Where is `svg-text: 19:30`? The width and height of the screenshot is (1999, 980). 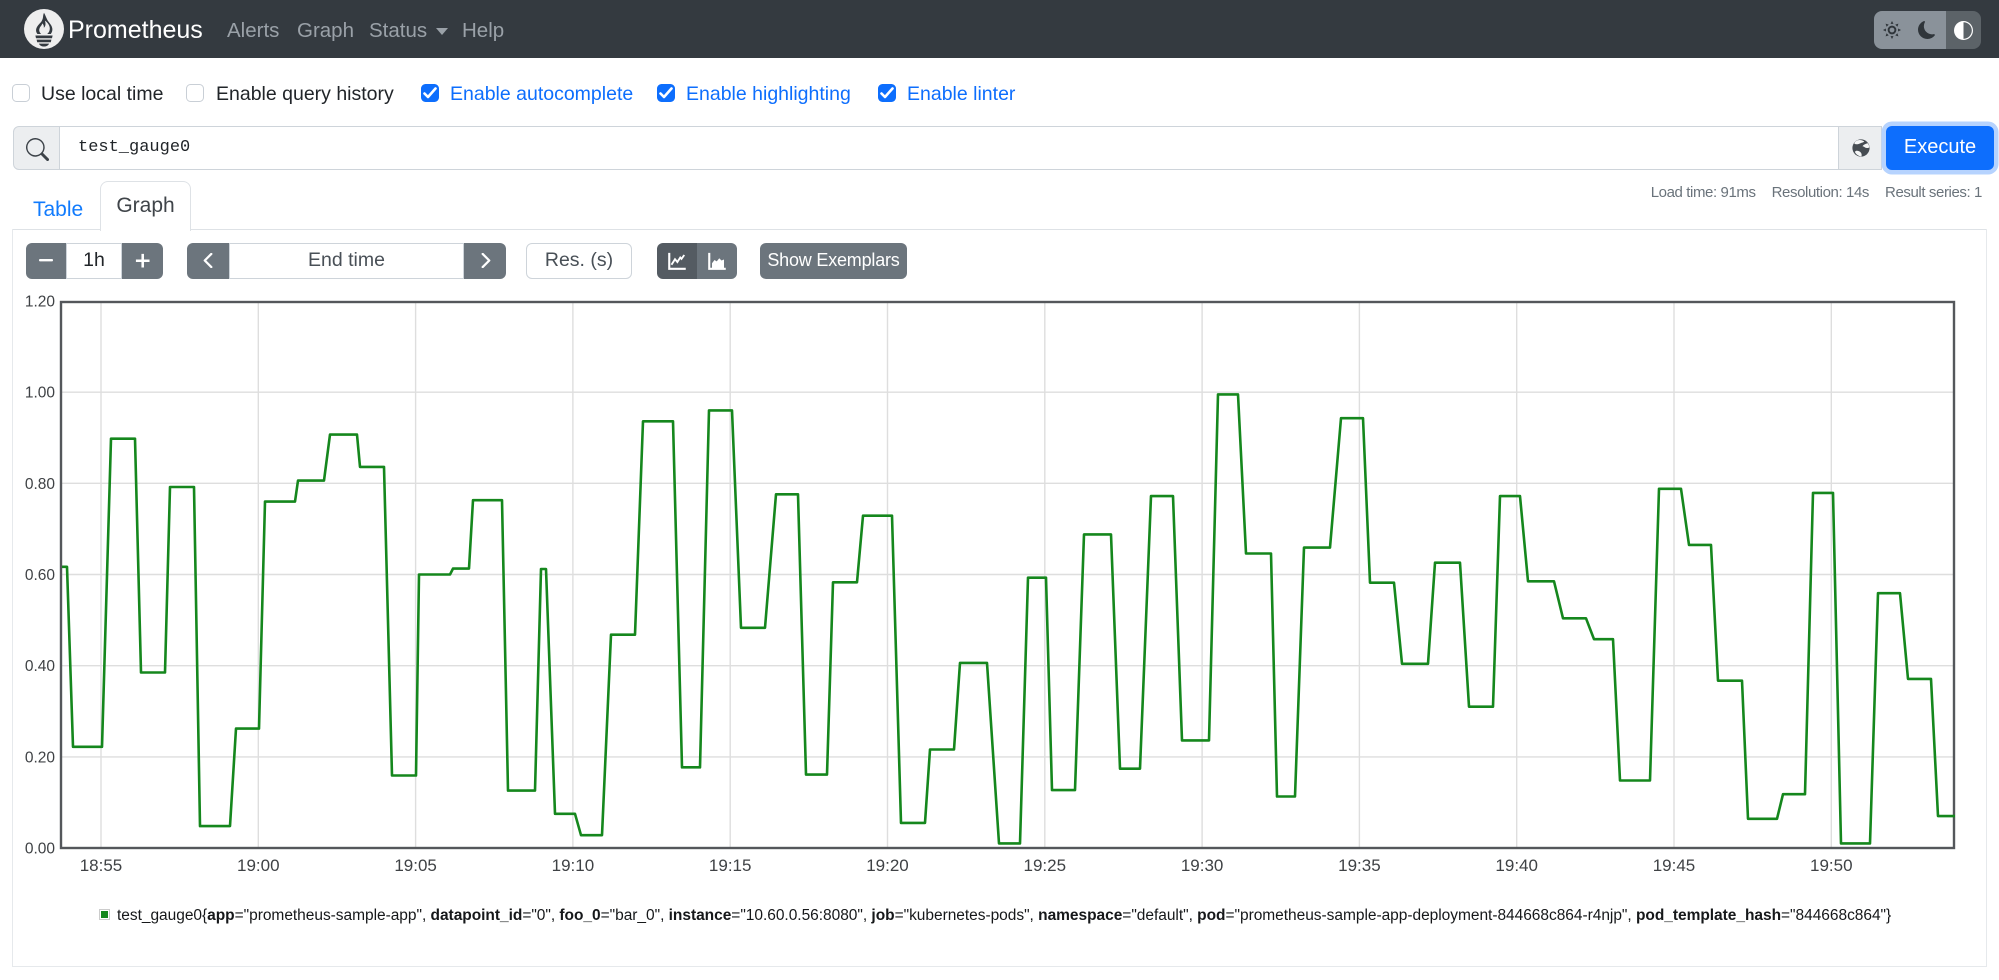
svg-text: 19:30 is located at coordinates (1202, 865).